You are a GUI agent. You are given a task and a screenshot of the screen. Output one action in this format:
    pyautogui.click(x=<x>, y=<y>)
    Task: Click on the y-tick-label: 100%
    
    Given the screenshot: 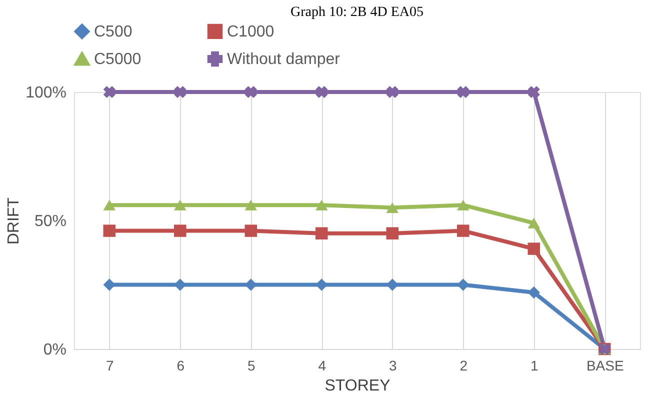 What is the action you would take?
    pyautogui.click(x=46, y=93)
    